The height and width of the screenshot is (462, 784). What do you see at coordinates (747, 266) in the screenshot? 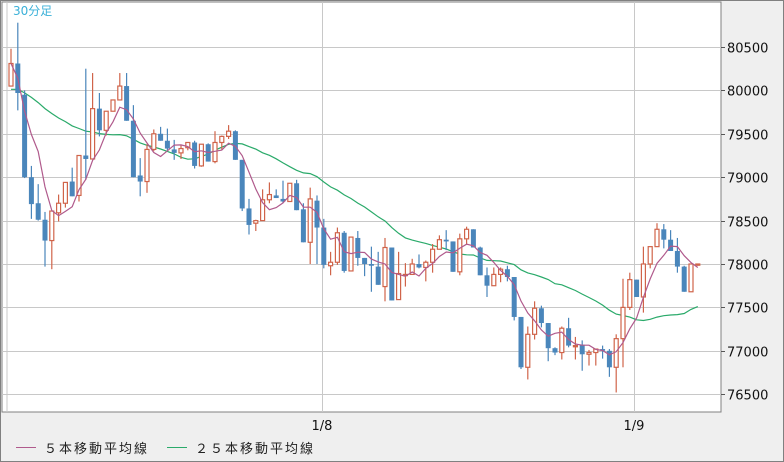
I see `price-tick-label: 78000` at bounding box center [747, 266].